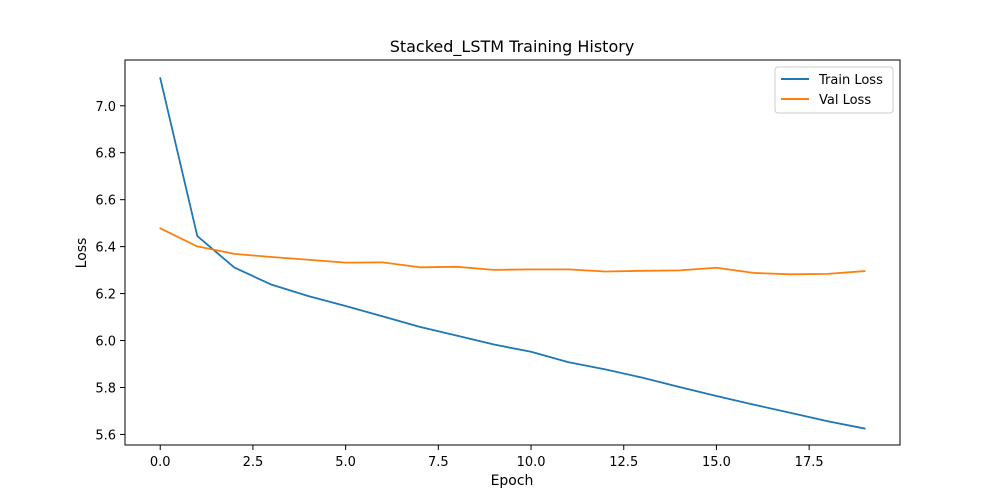  I want to click on y-tick-label: 5.6, so click(105, 435).